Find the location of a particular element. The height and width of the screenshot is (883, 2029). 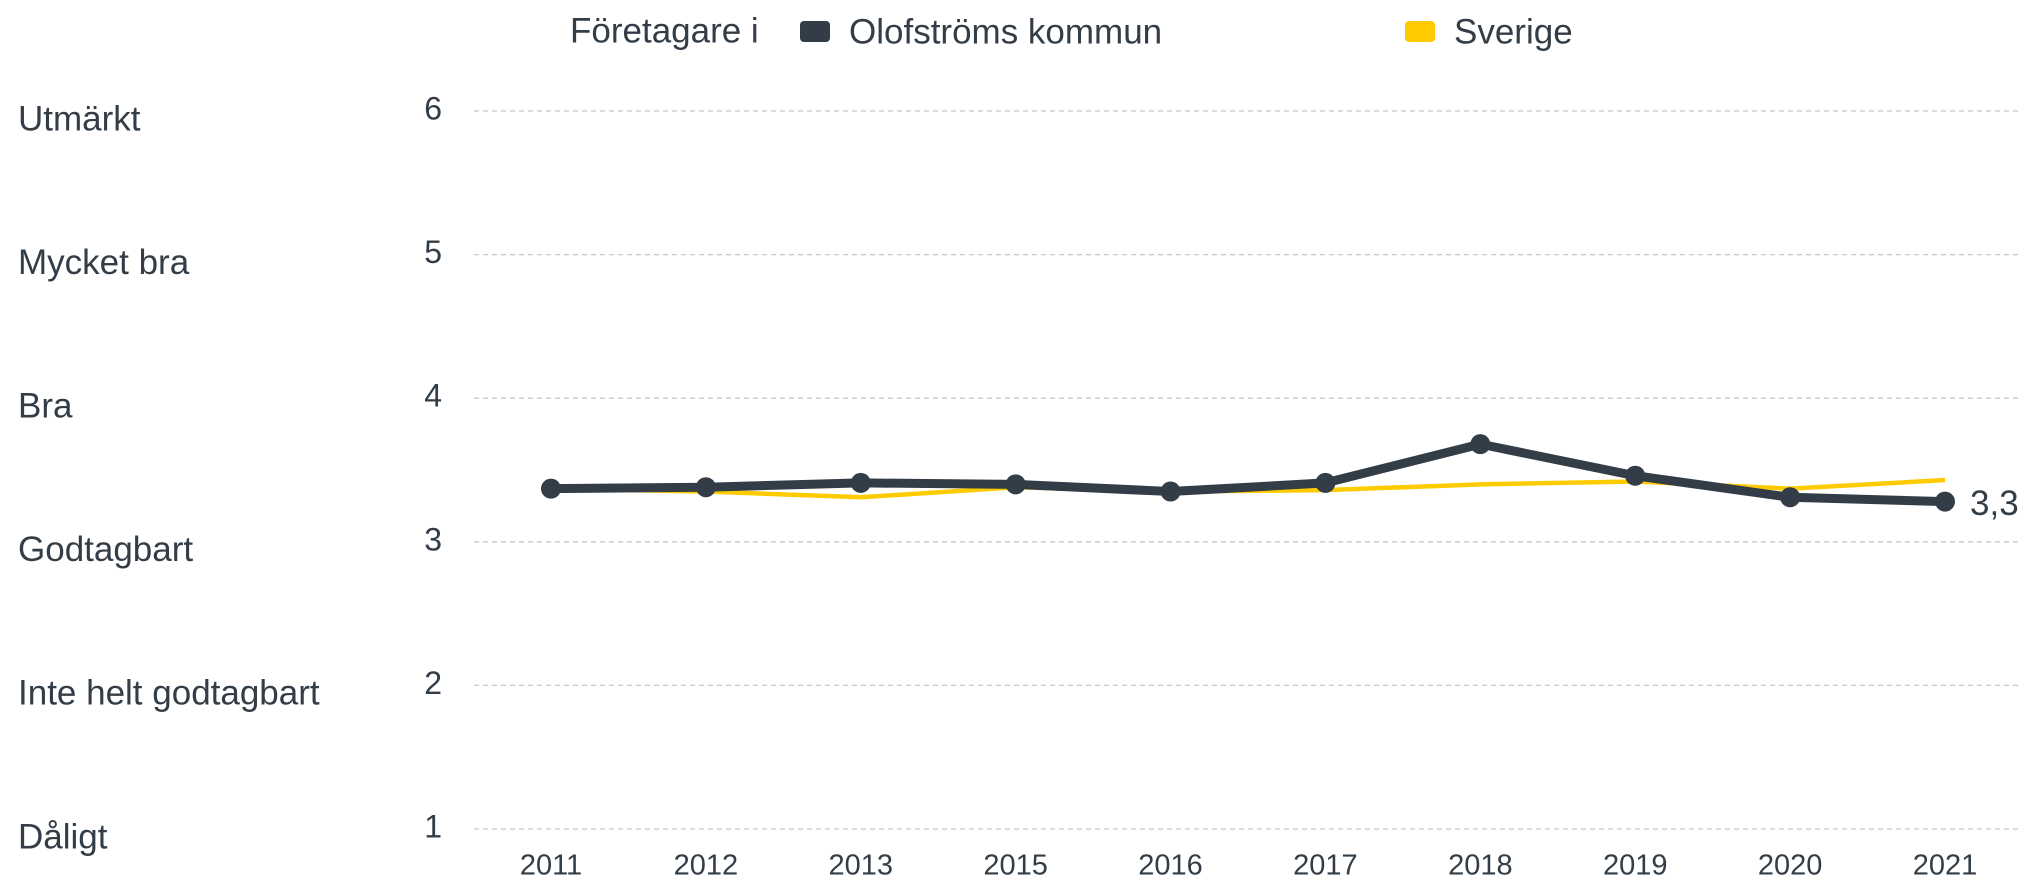

y-tick-label: 2 is located at coordinates (433, 683).